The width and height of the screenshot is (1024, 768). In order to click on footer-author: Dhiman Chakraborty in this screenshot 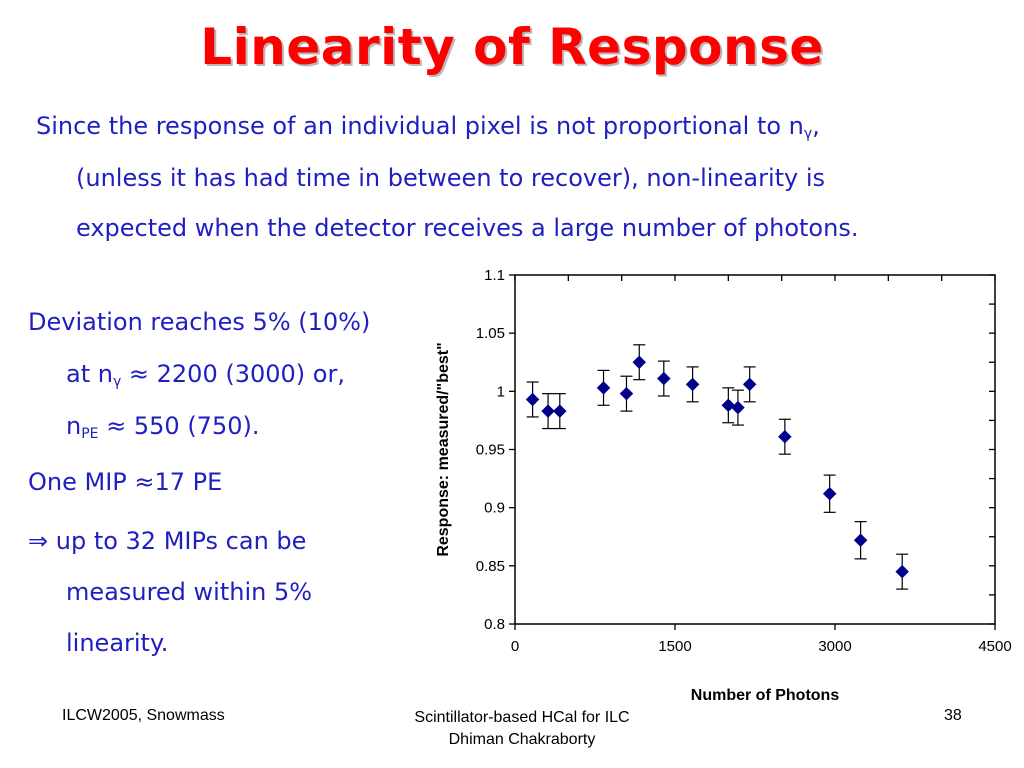, I will do `click(522, 739)`.